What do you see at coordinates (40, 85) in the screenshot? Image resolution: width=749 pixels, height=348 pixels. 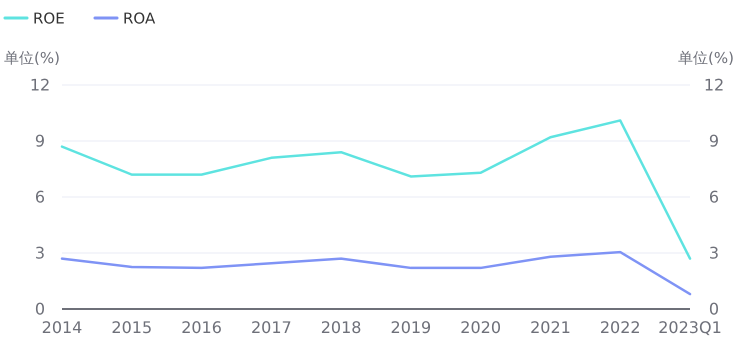 I see `y-tick-label: 12` at bounding box center [40, 85].